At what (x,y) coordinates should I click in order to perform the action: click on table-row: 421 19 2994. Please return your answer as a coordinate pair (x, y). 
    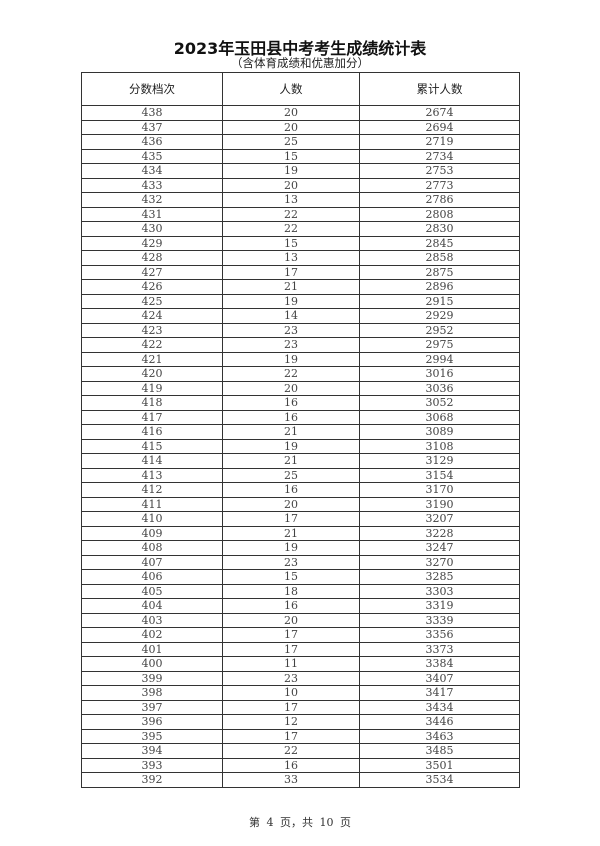
    Looking at the image, I should click on (300, 359).